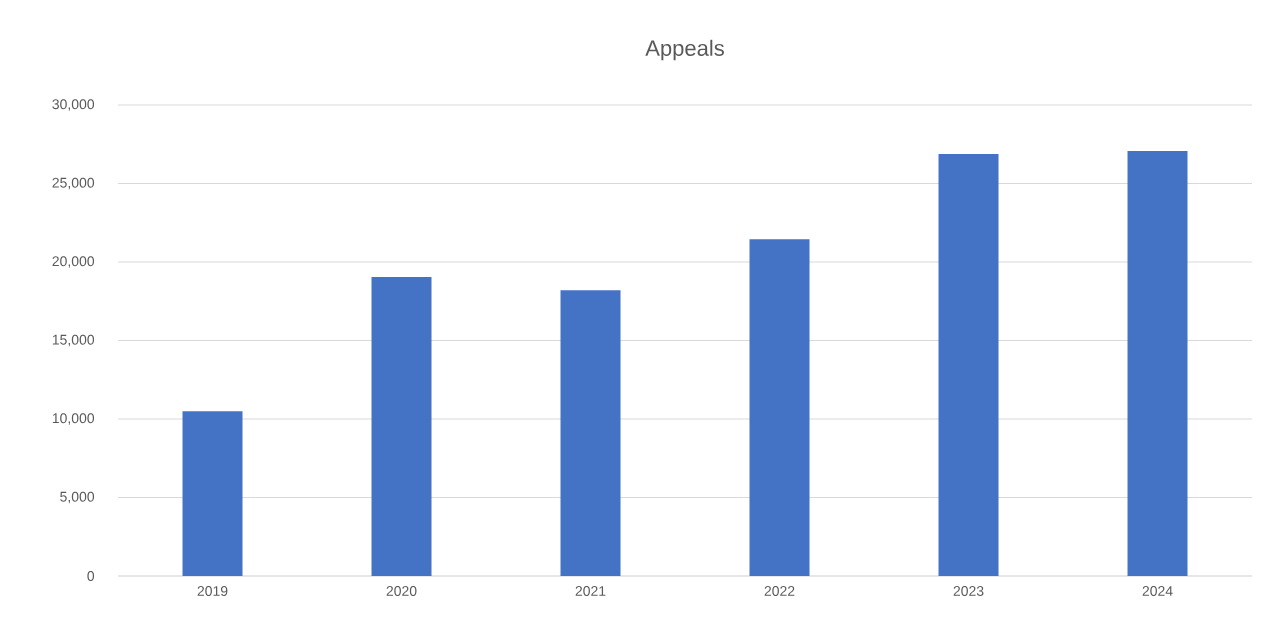 The width and height of the screenshot is (1280, 635). Describe the element at coordinates (684, 50) in the screenshot. I see `chart-title: Appeals` at that location.